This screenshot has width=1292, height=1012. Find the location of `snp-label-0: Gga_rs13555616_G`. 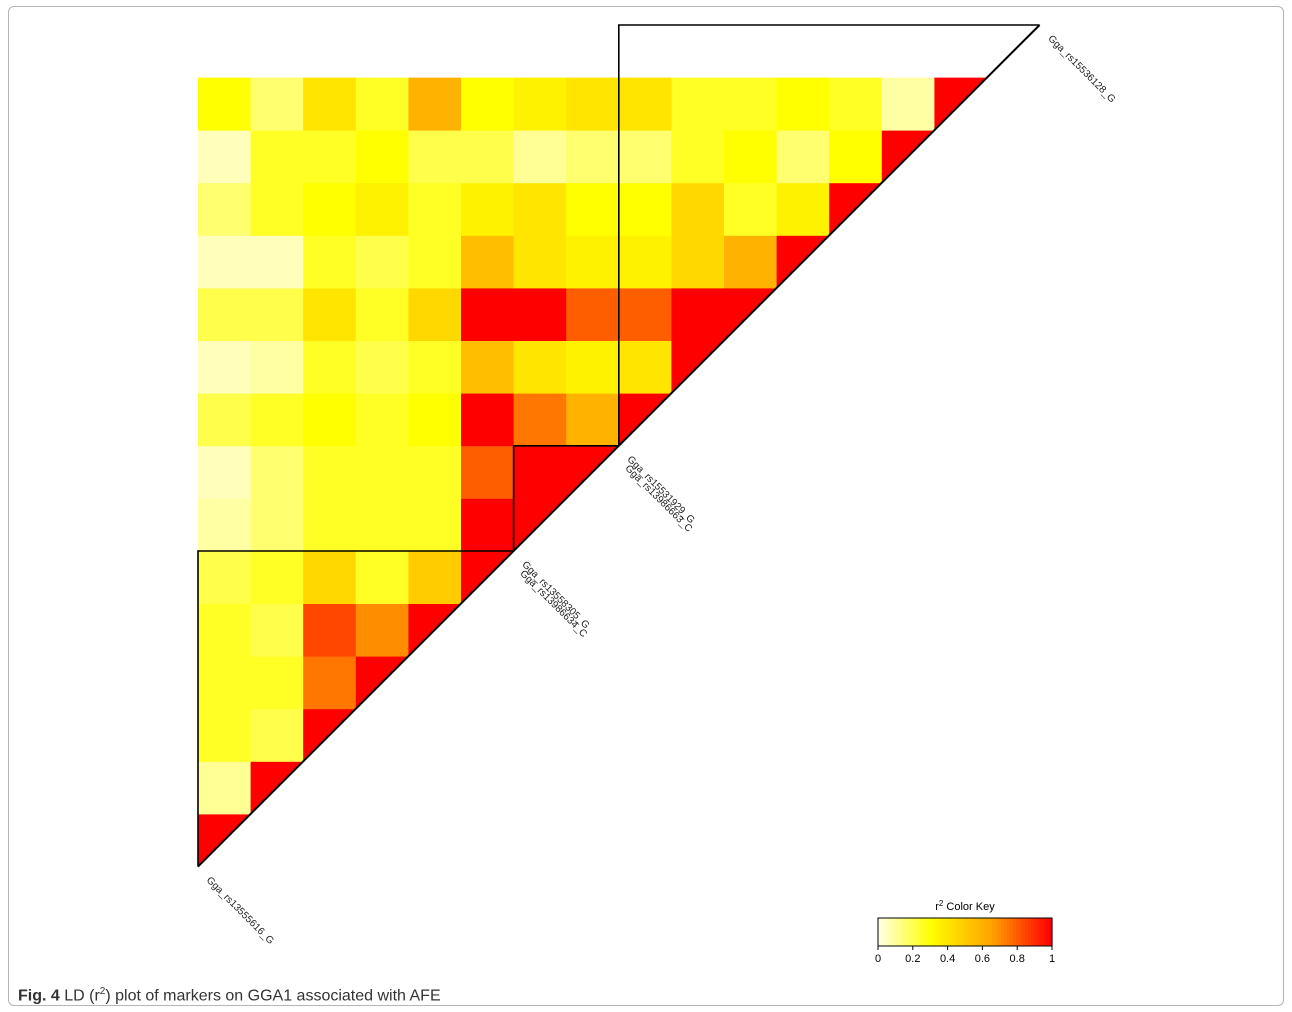

snp-label-0: Gga_rs13555616_G is located at coordinates (240, 911).